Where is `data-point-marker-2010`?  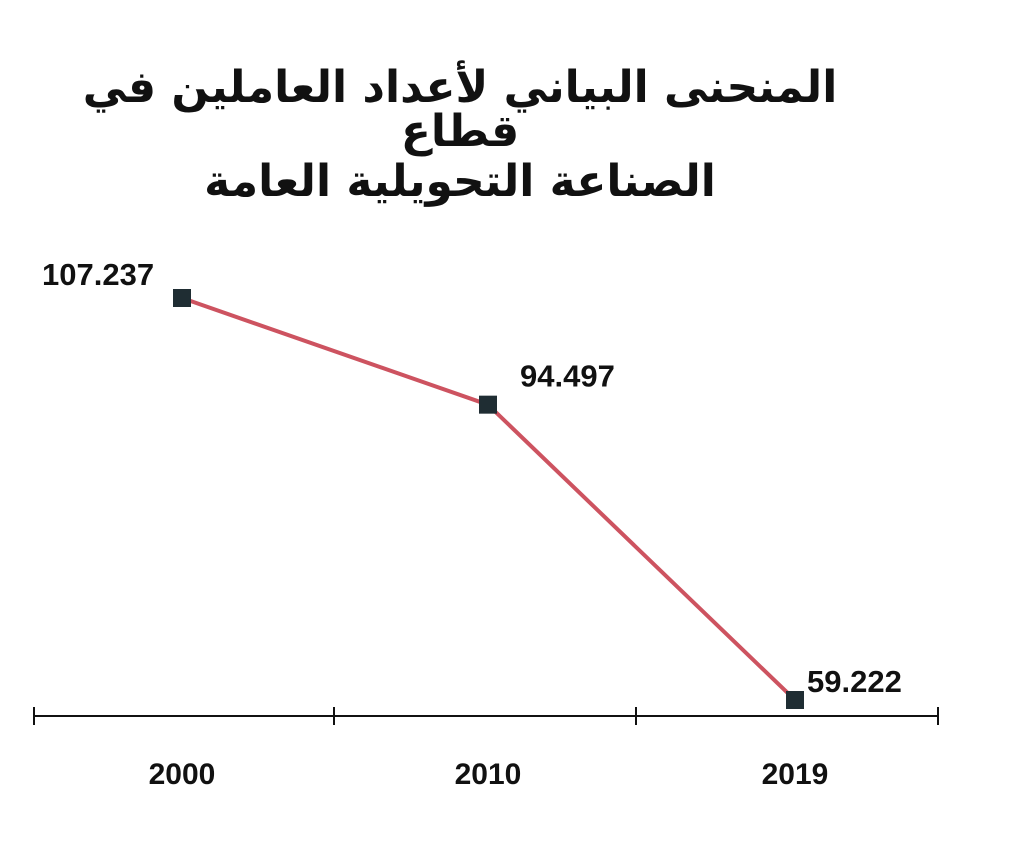 data-point-marker-2010 is located at coordinates (488, 404).